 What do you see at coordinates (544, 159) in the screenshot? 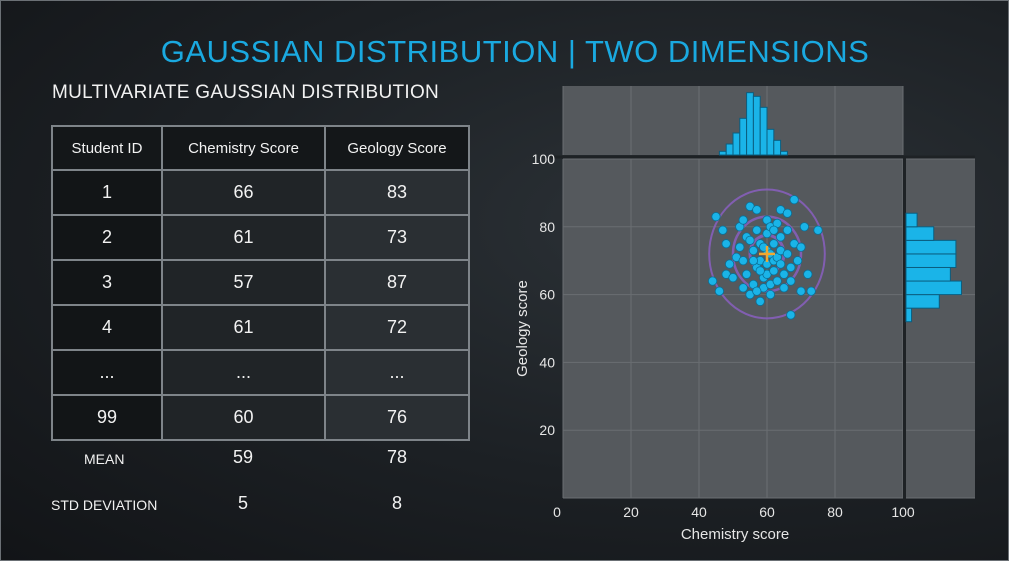
I see `y-tick-label: 100` at bounding box center [544, 159].